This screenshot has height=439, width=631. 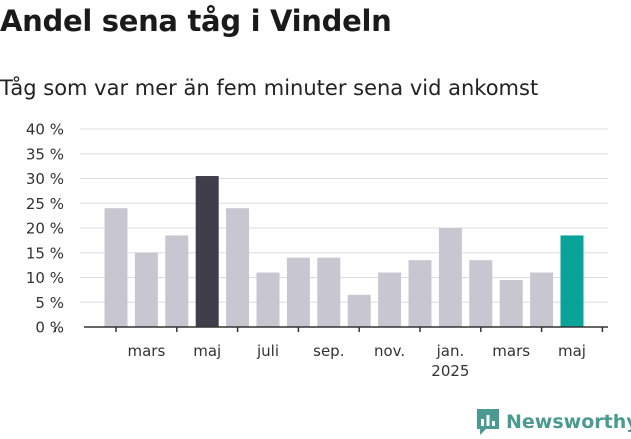 What do you see at coordinates (568, 422) in the screenshot?
I see `newsworthy-logo-text: Newsworthy` at bounding box center [568, 422].